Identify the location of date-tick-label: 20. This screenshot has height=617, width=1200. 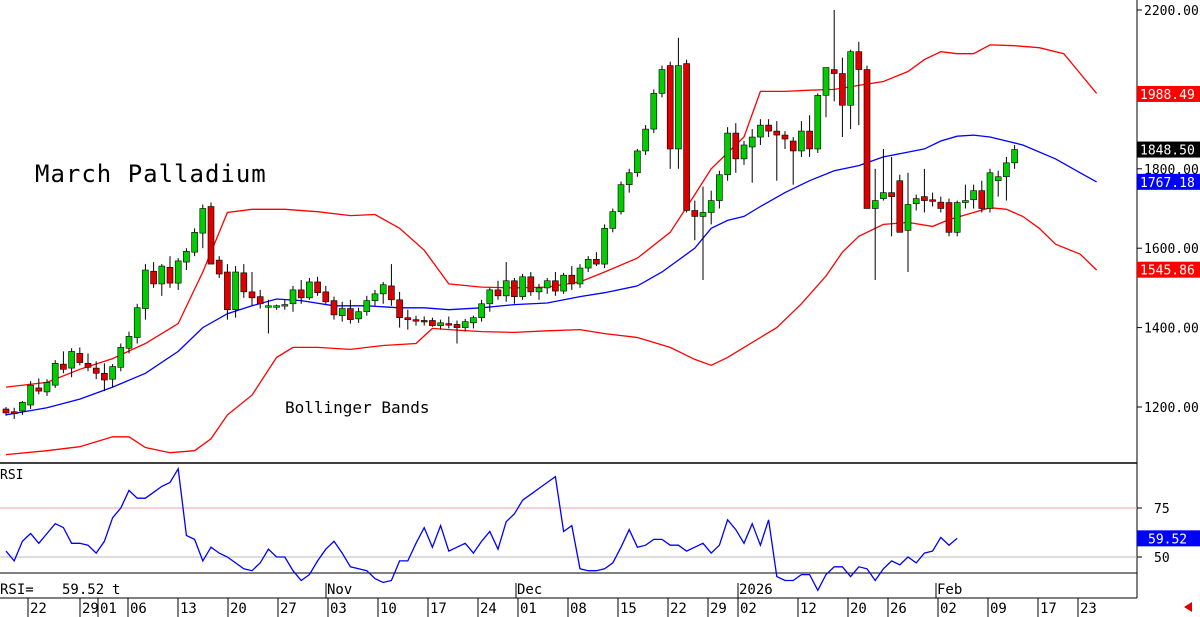
(238, 609).